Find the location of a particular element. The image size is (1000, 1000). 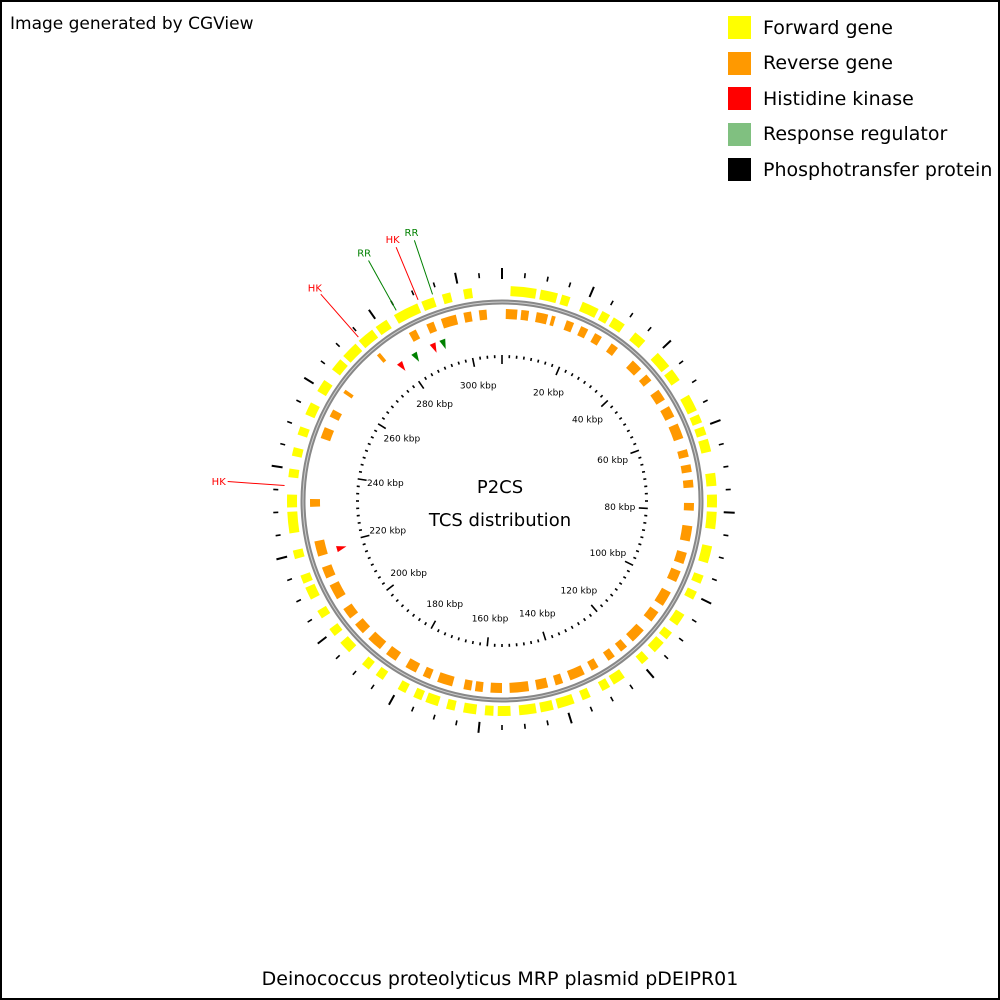

legend-item-response-regulator: Response regulator is located at coordinates (860, 135).